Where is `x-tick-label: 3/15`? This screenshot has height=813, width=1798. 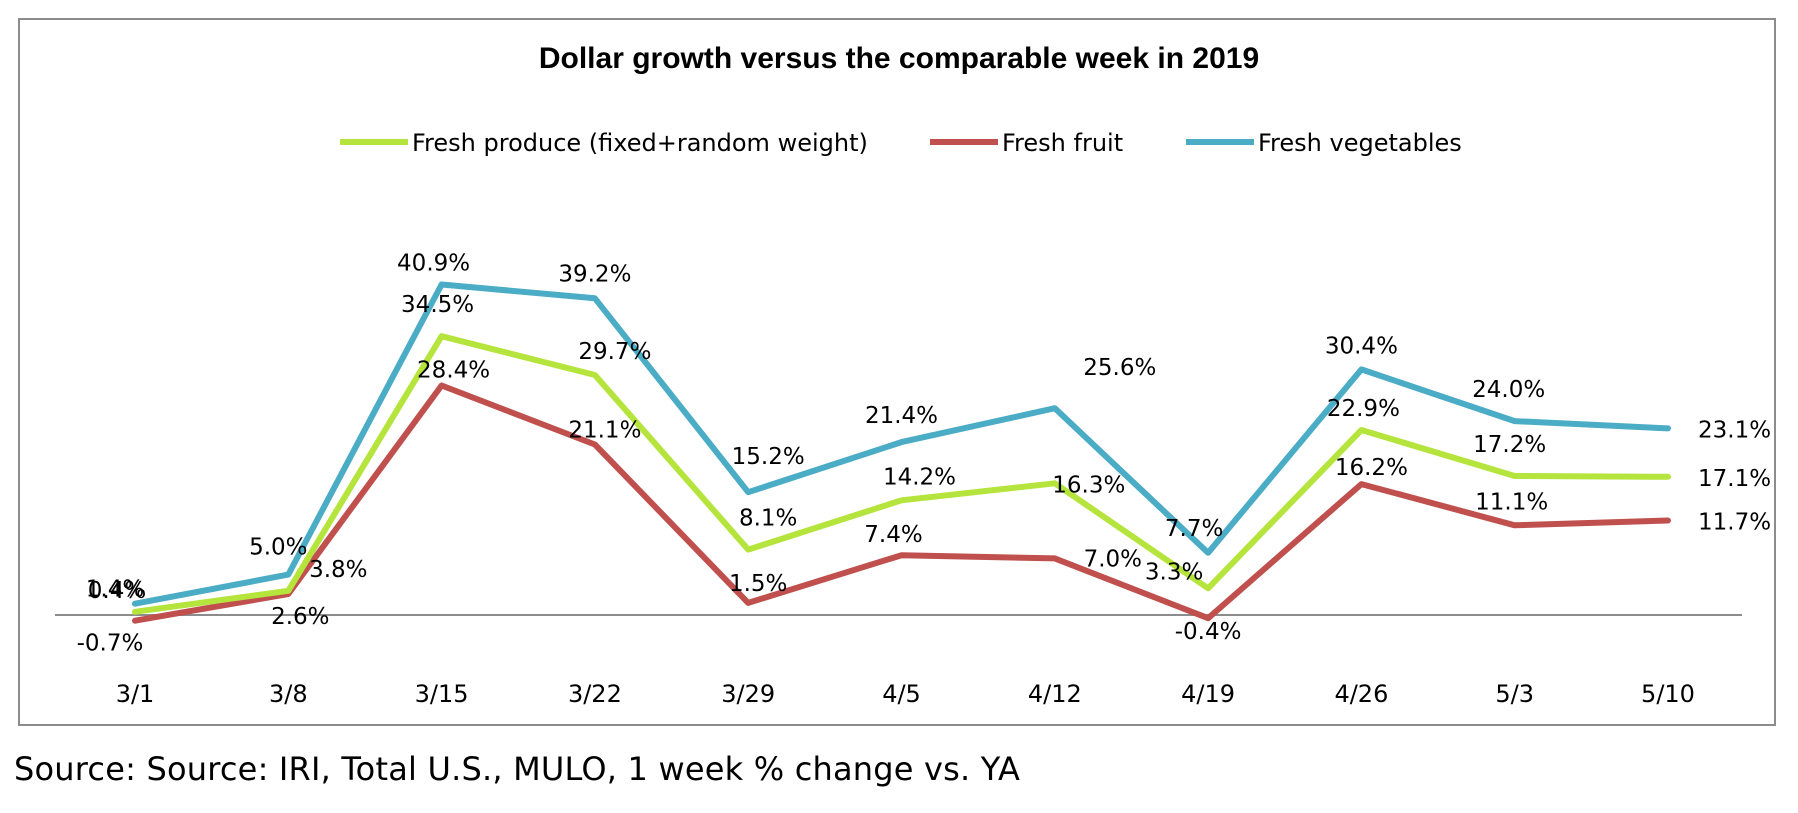 x-tick-label: 3/15 is located at coordinates (442, 694).